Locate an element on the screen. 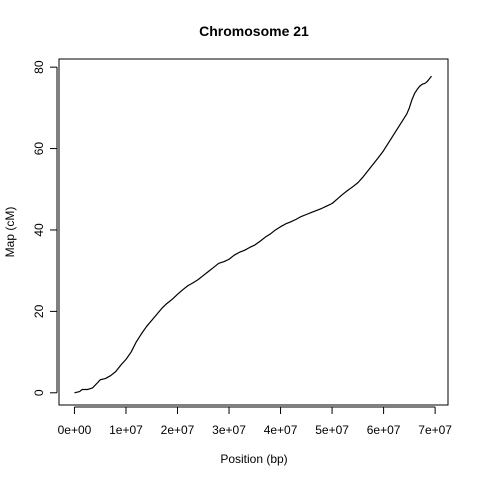  x-tick-label: 6e+07 is located at coordinates (384, 430).